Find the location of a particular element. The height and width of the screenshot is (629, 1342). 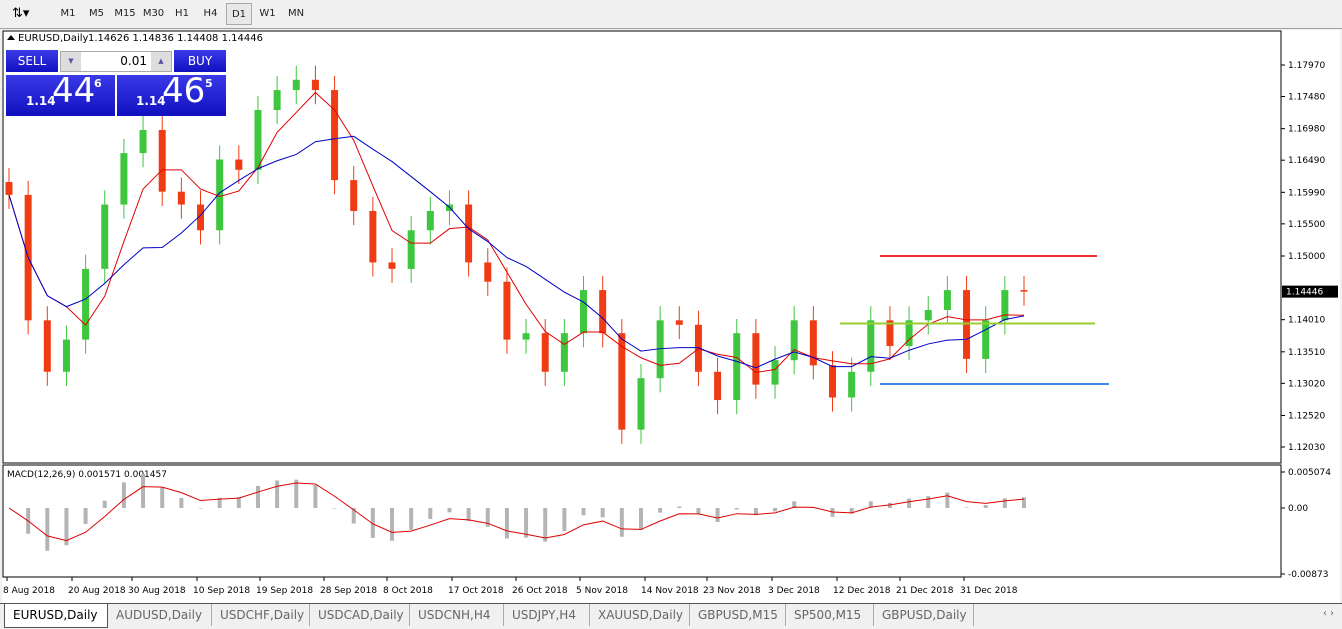

lot-up-icon: ▲ is located at coordinates (161, 61).